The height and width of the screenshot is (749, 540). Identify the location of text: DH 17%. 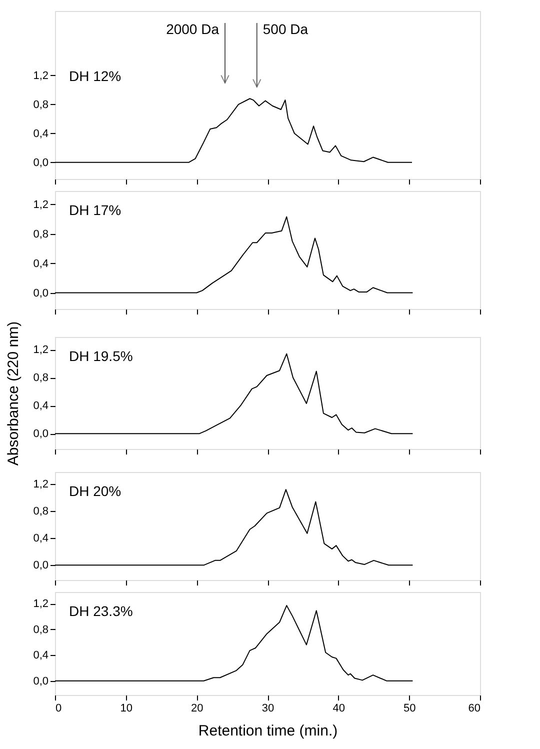
(95, 210).